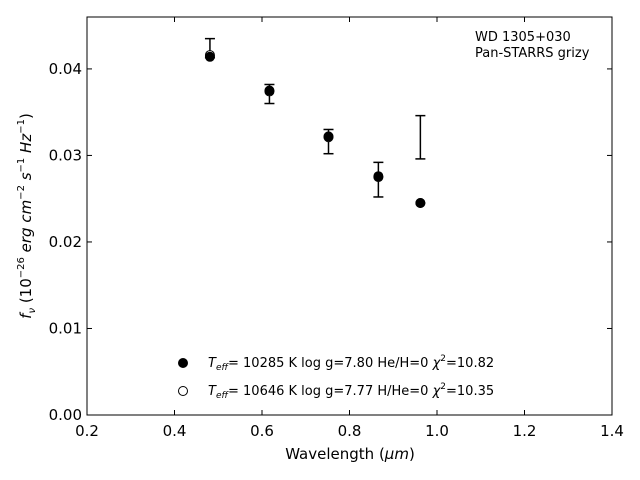 This screenshot has width=640, height=480. What do you see at coordinates (262, 431) in the screenshot?
I see `x-tick-label: 0.6` at bounding box center [262, 431].